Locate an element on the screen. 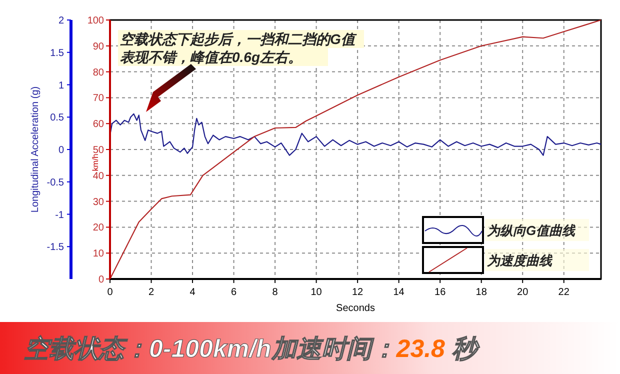 The height and width of the screenshot is (374, 620). y2-tick-label: 80 is located at coordinates (98, 72).